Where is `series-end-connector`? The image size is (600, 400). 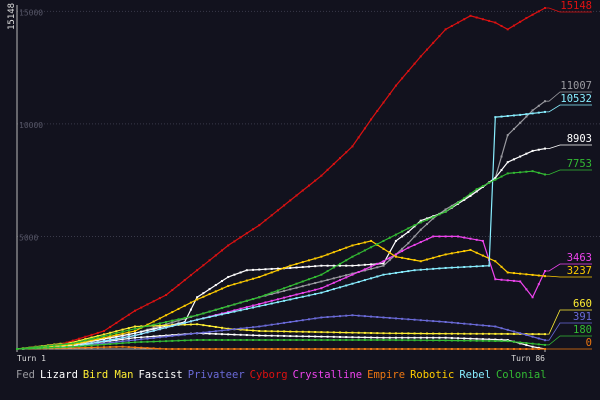 series-end-connector is located at coordinates (568, 10).